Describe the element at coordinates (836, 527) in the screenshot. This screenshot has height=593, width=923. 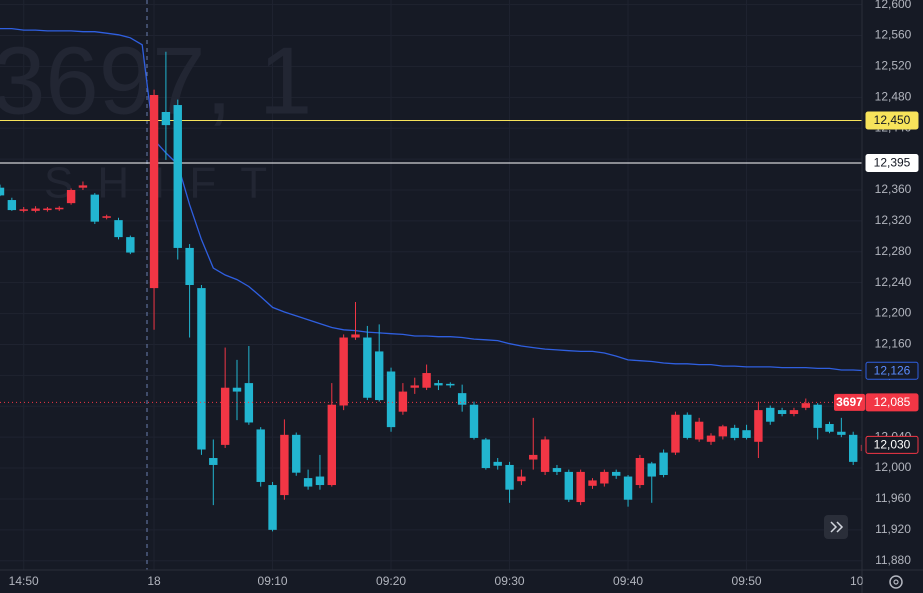
I see `scroll-button` at that location.